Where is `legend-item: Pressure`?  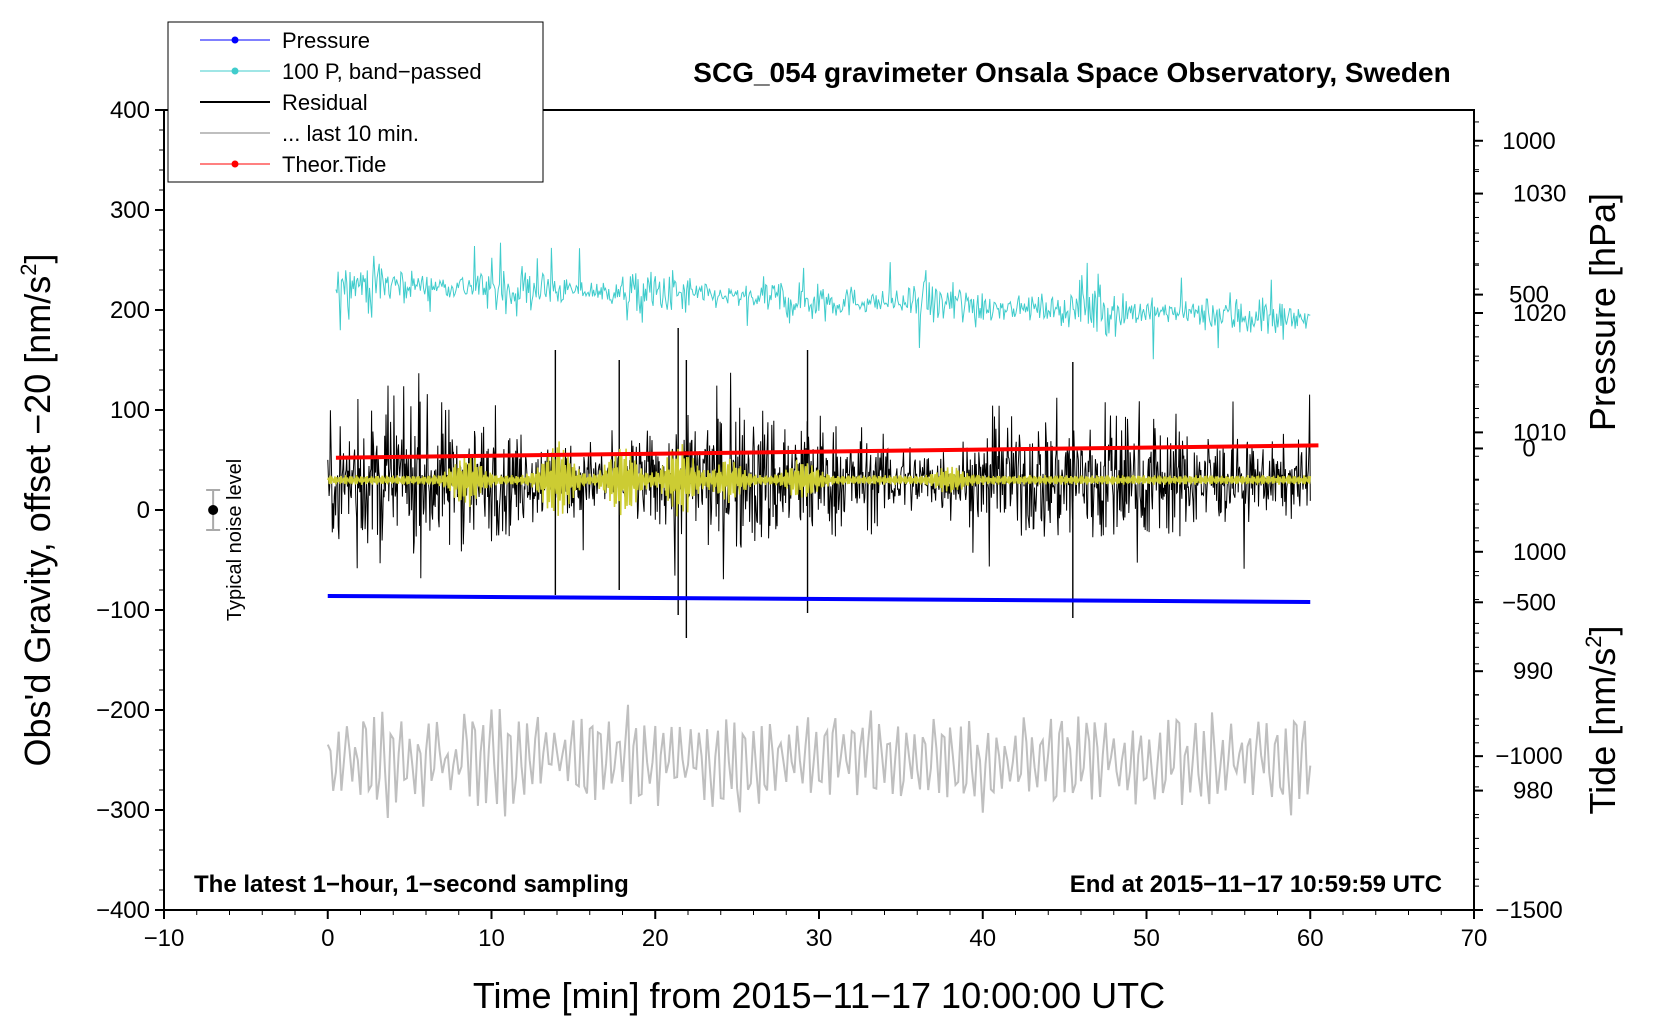
legend-item: Pressure is located at coordinates (285, 40).